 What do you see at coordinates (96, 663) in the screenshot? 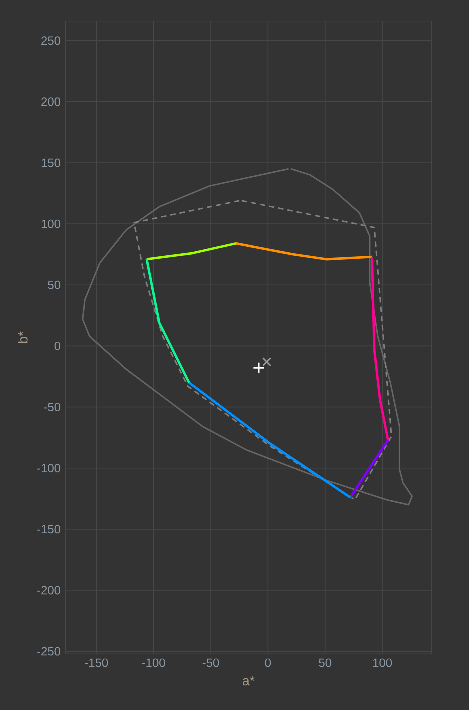
I see `x-tick-label: -150` at bounding box center [96, 663].